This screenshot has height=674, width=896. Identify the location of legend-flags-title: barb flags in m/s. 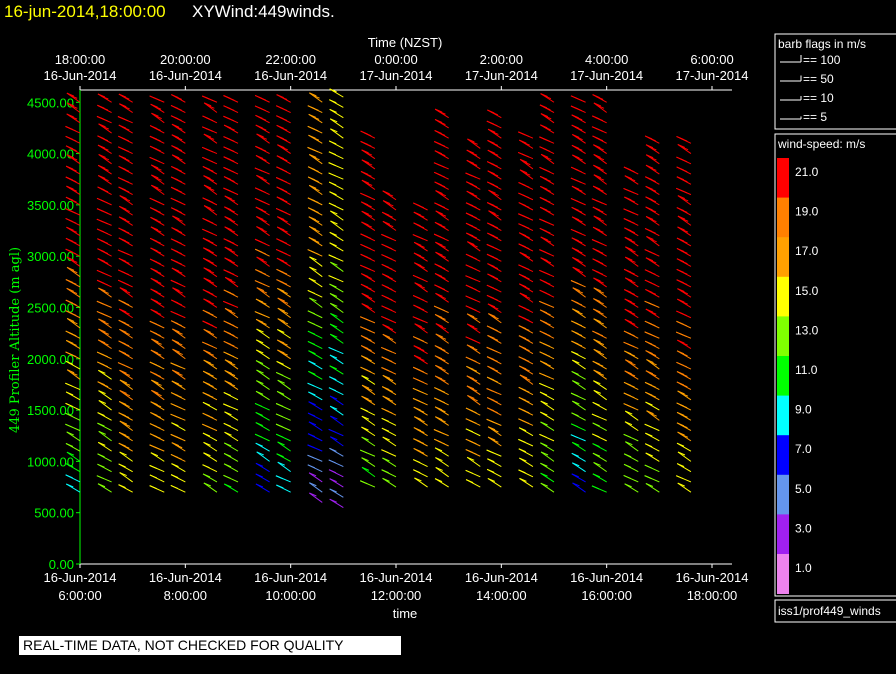
(822, 44).